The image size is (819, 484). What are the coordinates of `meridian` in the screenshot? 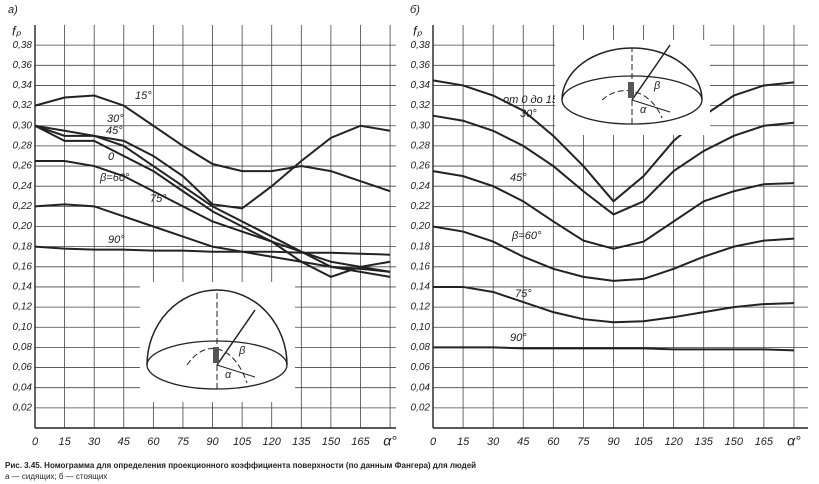 It's located at (217, 339).